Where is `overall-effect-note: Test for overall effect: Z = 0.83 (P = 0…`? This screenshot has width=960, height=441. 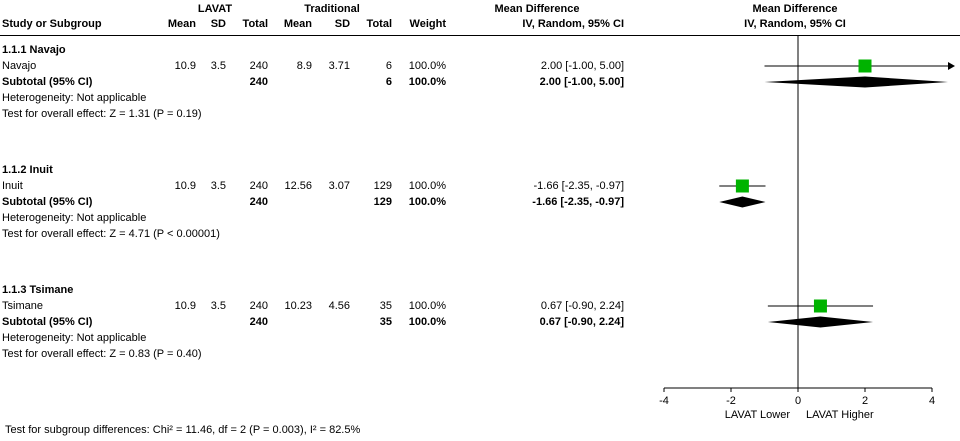
overall-effect-note: Test for overall effect: Z = 0.83 (P = 0… is located at coordinates (102, 354).